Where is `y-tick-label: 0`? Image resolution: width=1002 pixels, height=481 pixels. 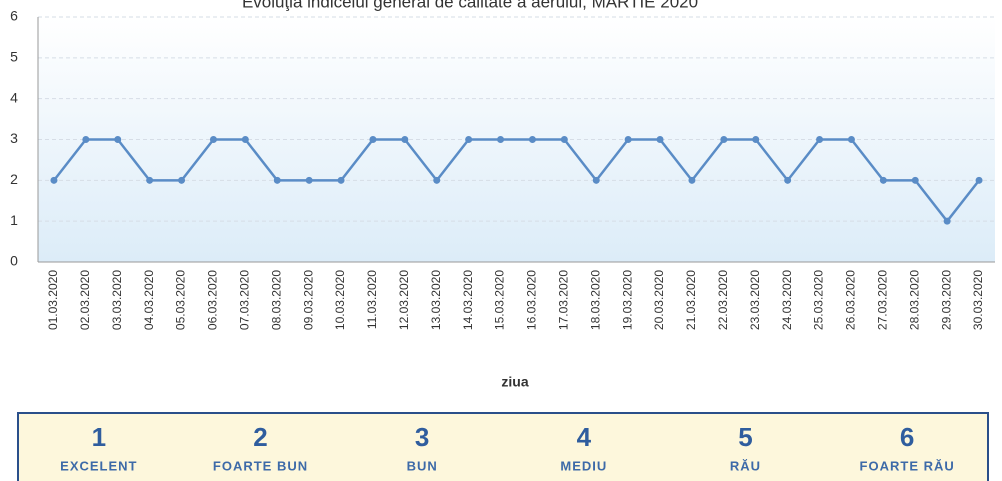 y-tick-label: 0 is located at coordinates (14, 261).